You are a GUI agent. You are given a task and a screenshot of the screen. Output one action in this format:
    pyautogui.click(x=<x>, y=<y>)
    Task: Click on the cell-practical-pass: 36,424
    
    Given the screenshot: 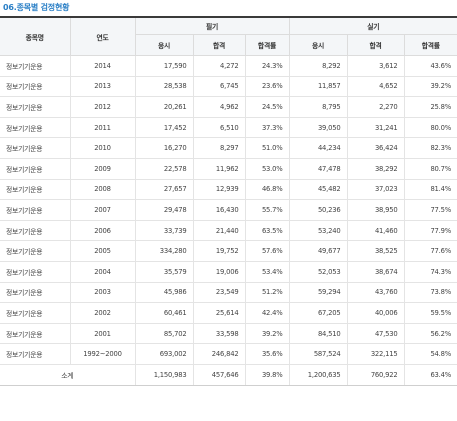 What is the action you would take?
    pyautogui.click(x=375, y=148)
    